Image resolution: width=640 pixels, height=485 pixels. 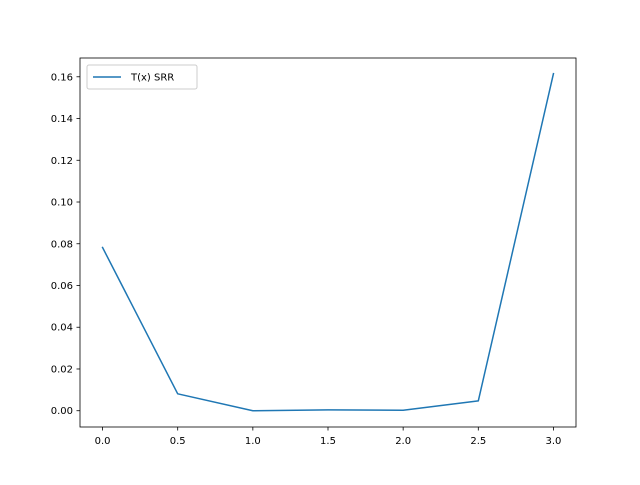 What do you see at coordinates (62, 411) in the screenshot?
I see `y-tick-label: 0.00` at bounding box center [62, 411].